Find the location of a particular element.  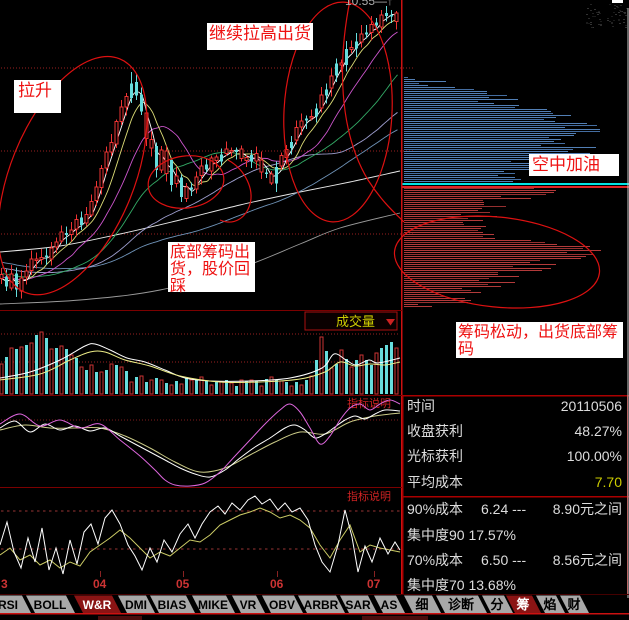

svg-text: 焰 is located at coordinates (549, 604).